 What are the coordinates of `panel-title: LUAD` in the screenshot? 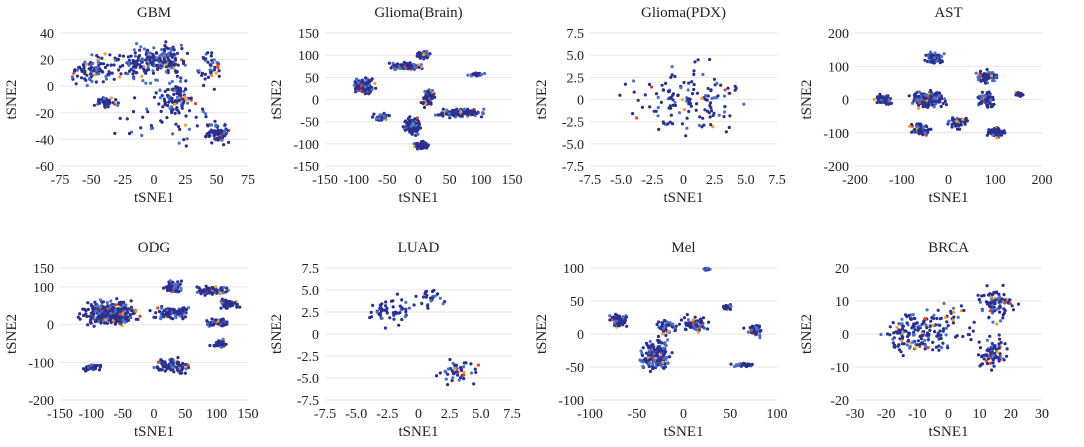 It's located at (419, 248).